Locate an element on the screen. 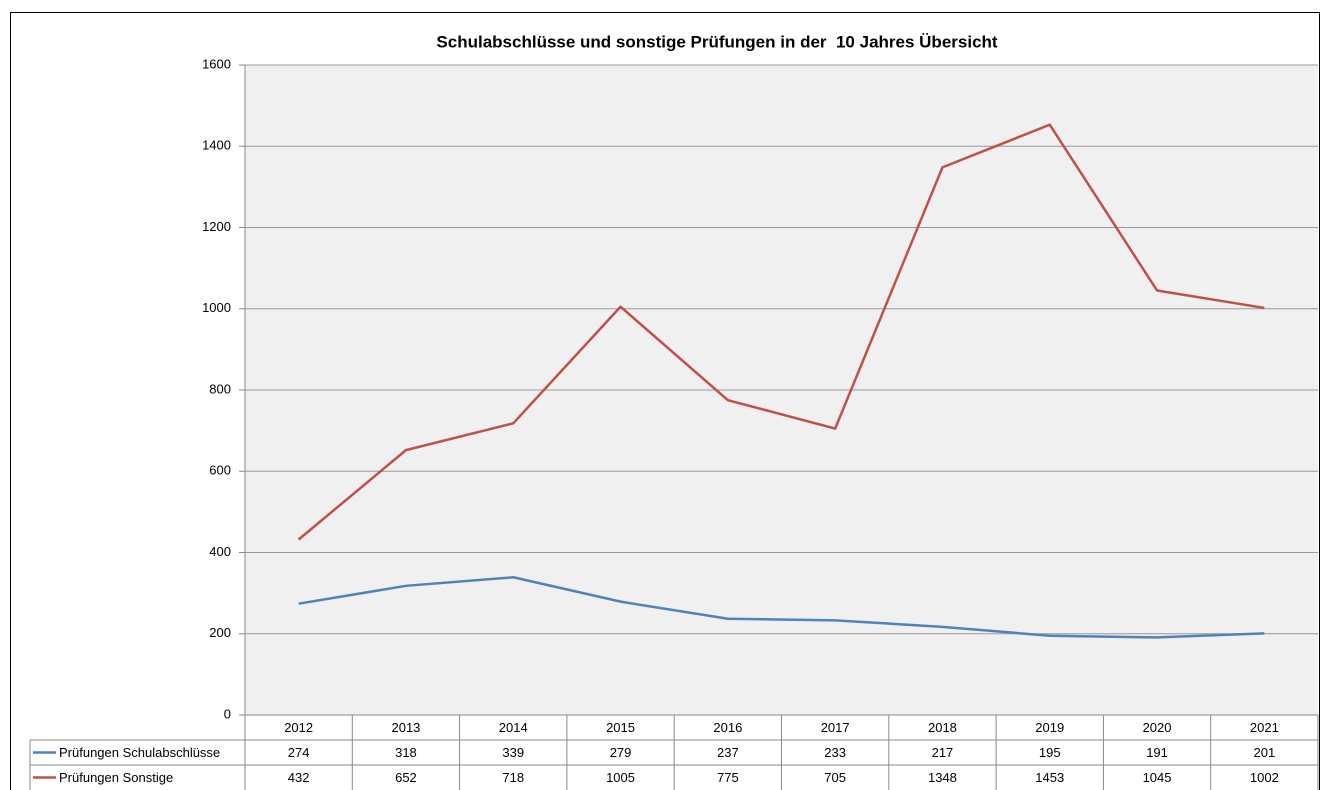  table-value: 432 is located at coordinates (299, 777).